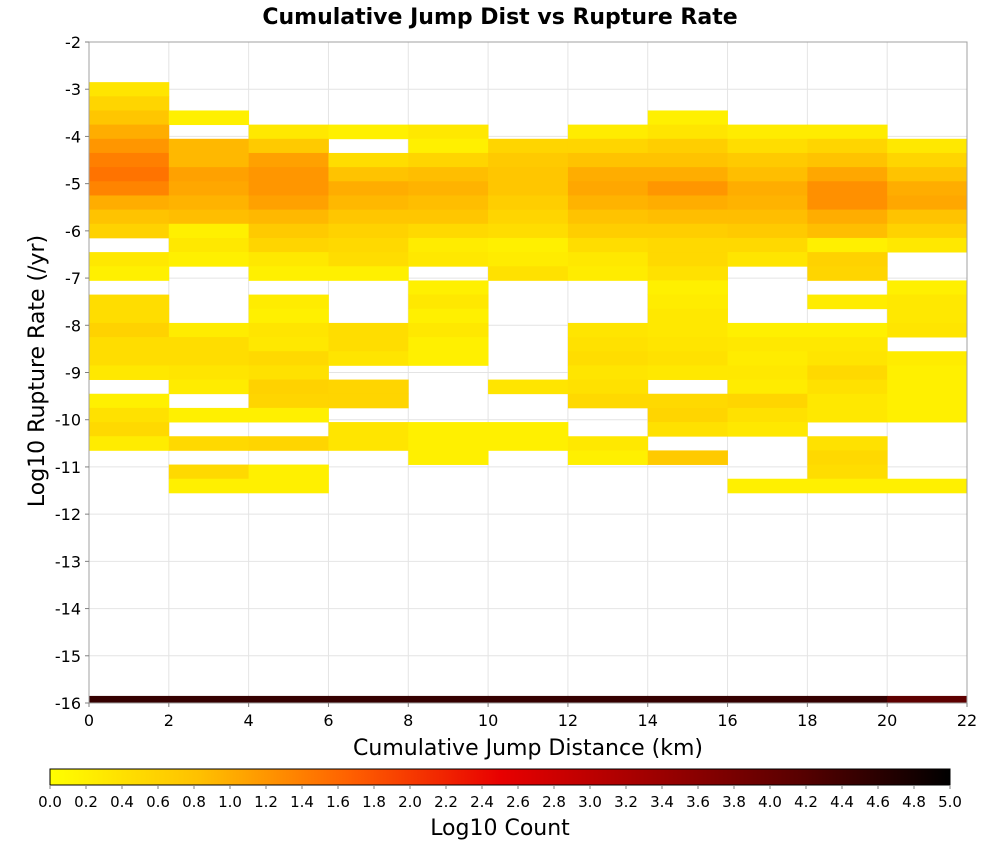 Image resolution: width=1000 pixels, height=850 pixels. Describe the element at coordinates (807, 720) in the screenshot. I see `x-tick-label: 18` at that location.